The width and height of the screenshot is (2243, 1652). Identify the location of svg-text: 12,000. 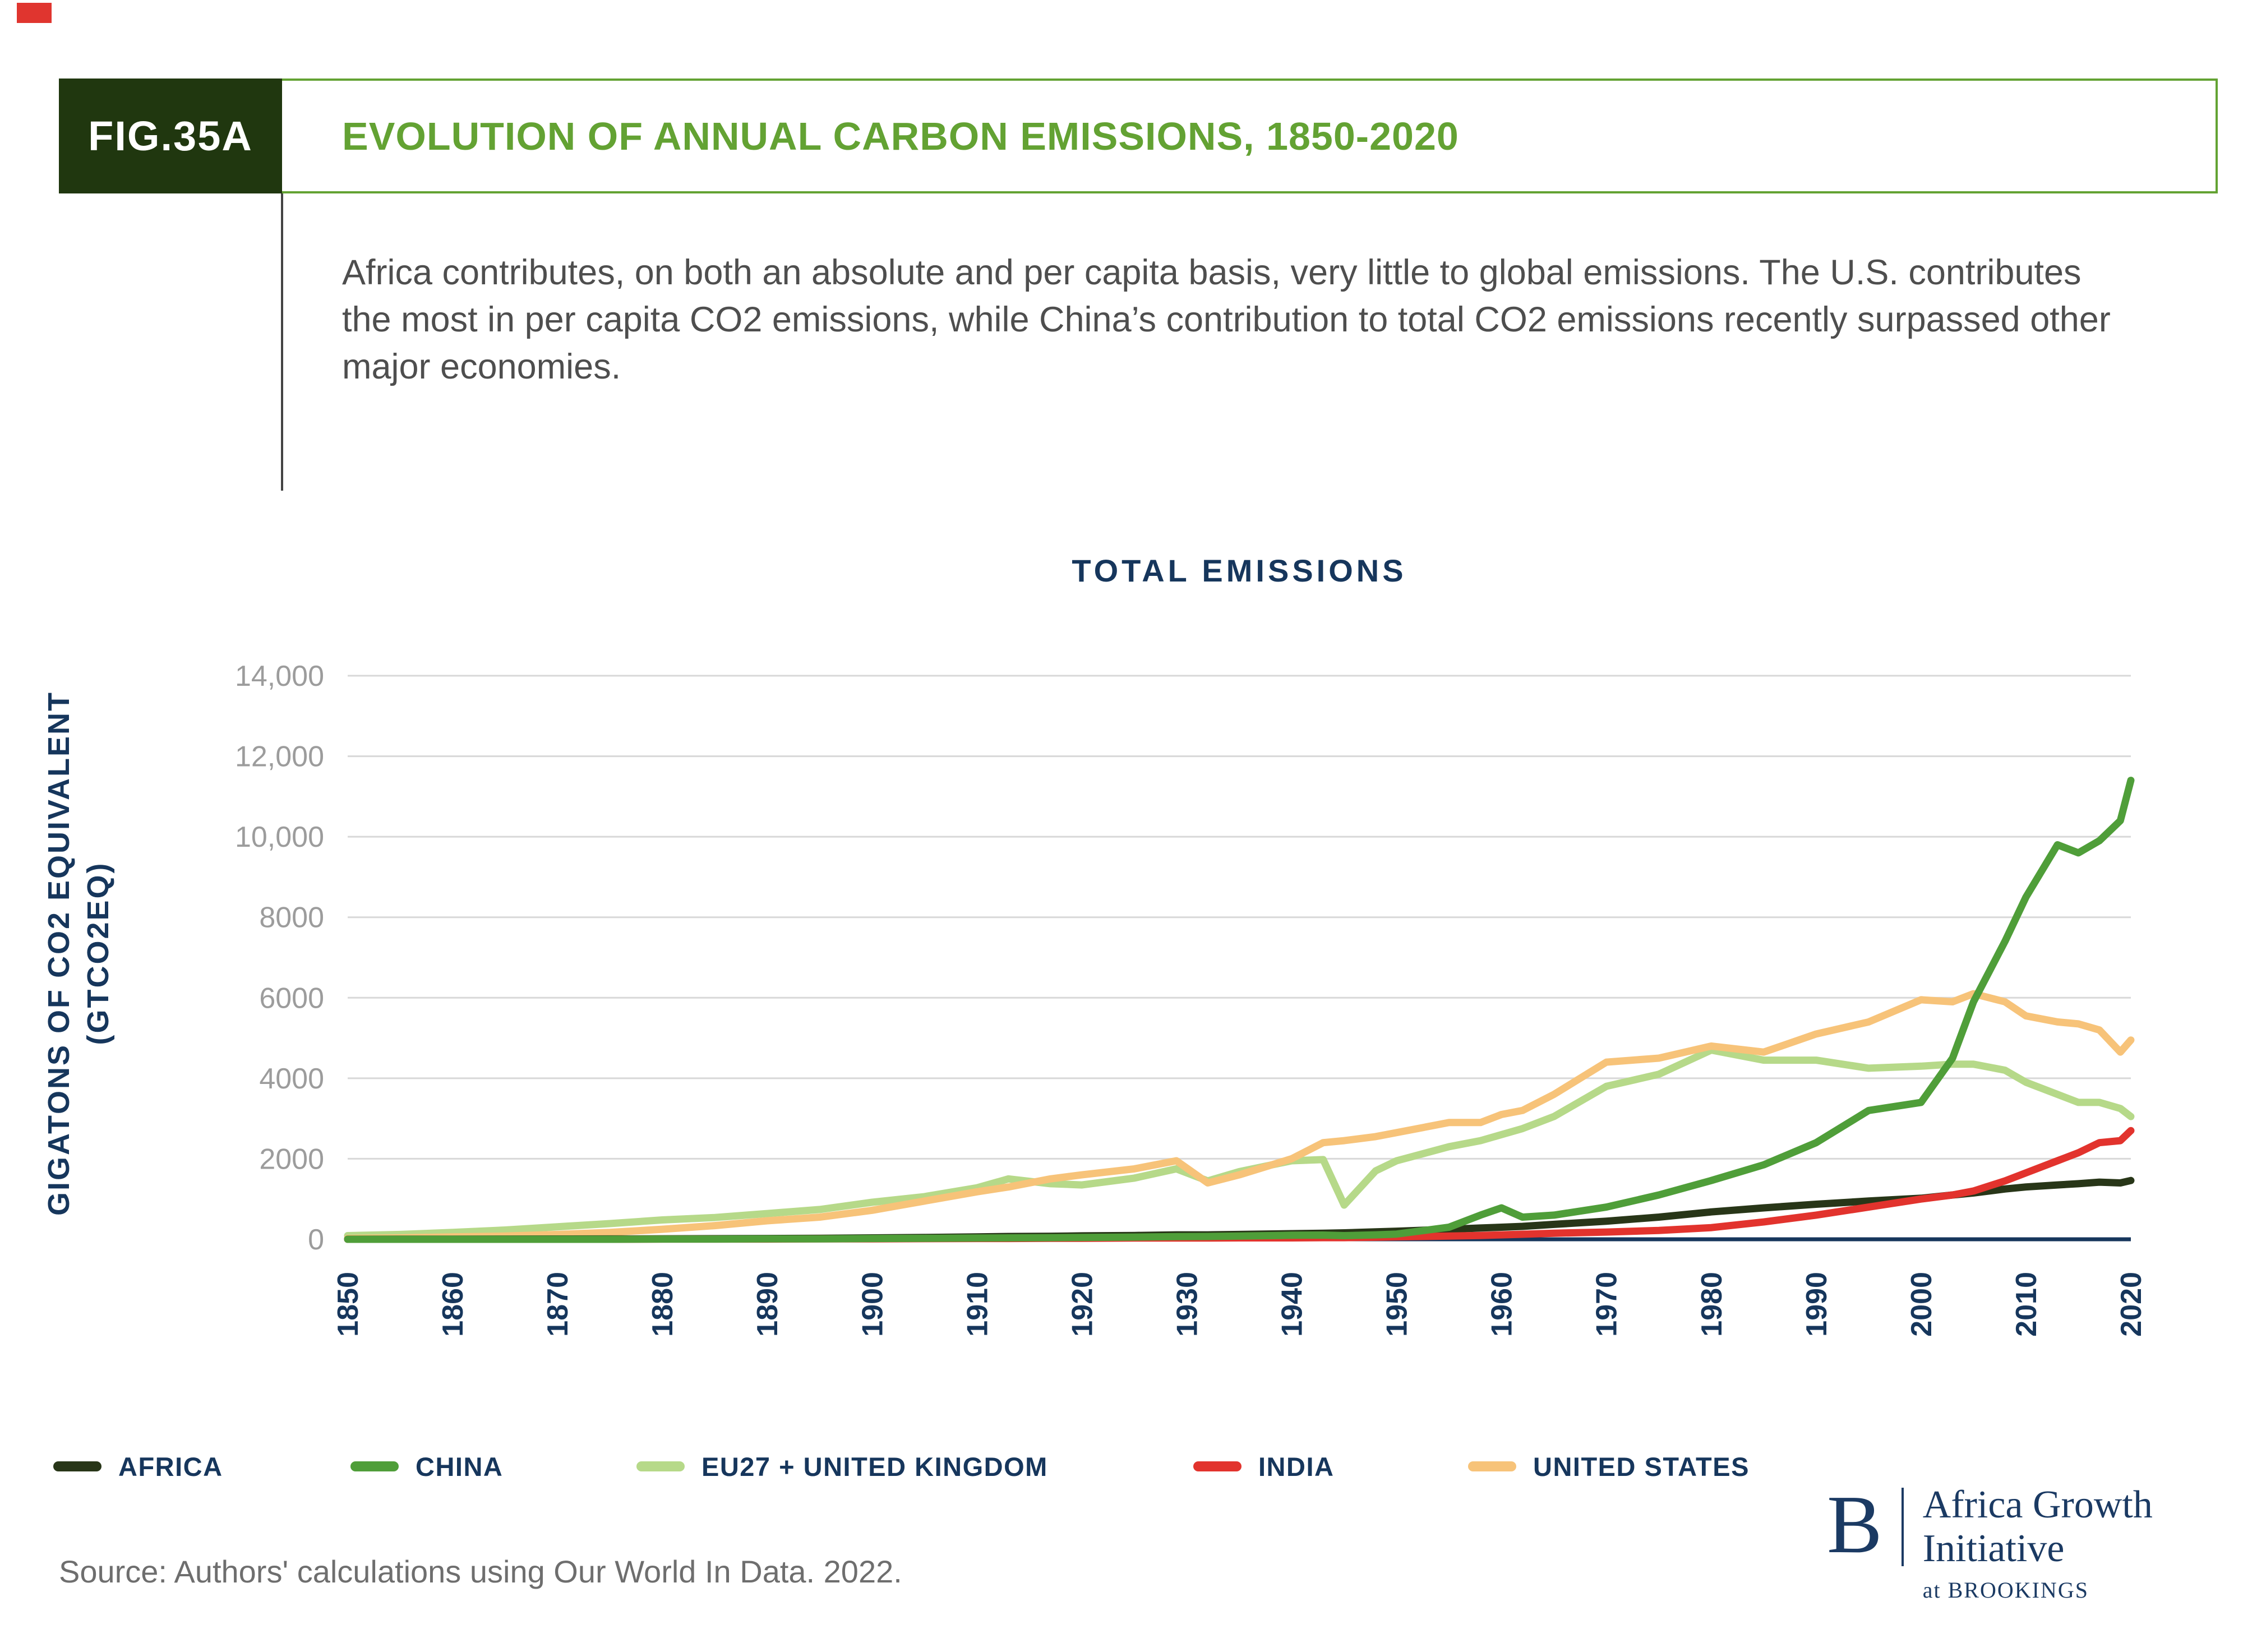
(279, 757).